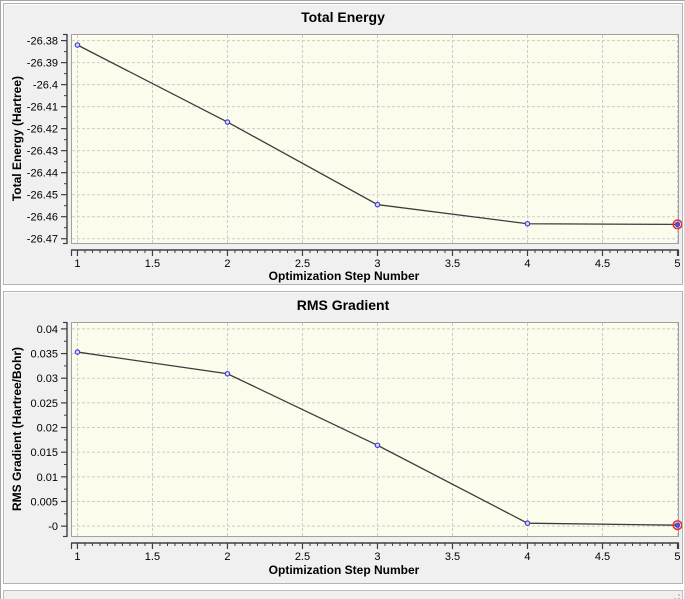 The image size is (685, 599). What do you see at coordinates (47, 478) in the screenshot?
I see `svg-text: 0.01` at bounding box center [47, 478].